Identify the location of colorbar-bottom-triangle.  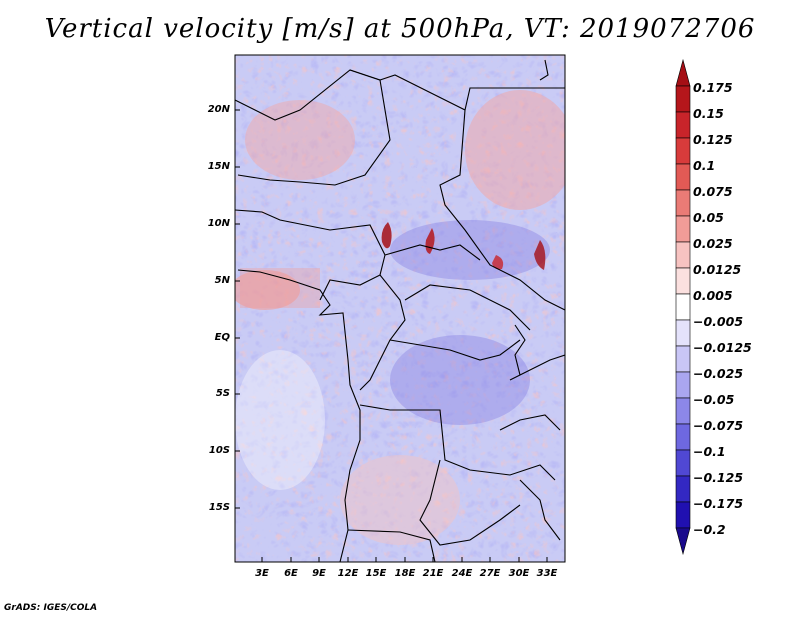
(683, 541).